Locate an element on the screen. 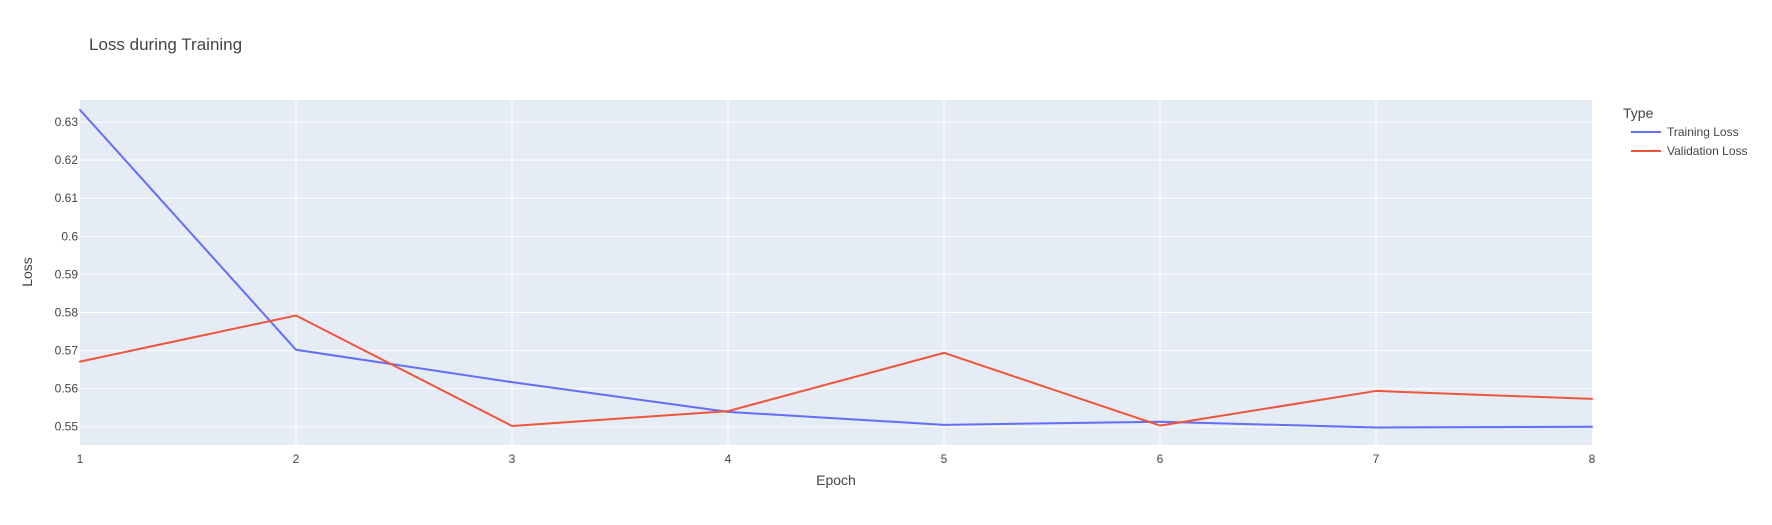 This screenshot has width=1772, height=525. y-axis: 0.55 0.56 0.57 0.58 0.59 0.6 0.61 0.62 0.63 is located at coordinates (67, 274).